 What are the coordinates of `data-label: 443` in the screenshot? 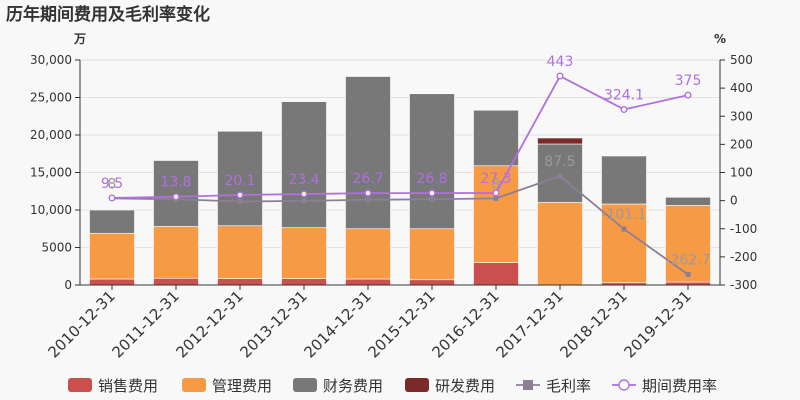 It's located at (560, 62).